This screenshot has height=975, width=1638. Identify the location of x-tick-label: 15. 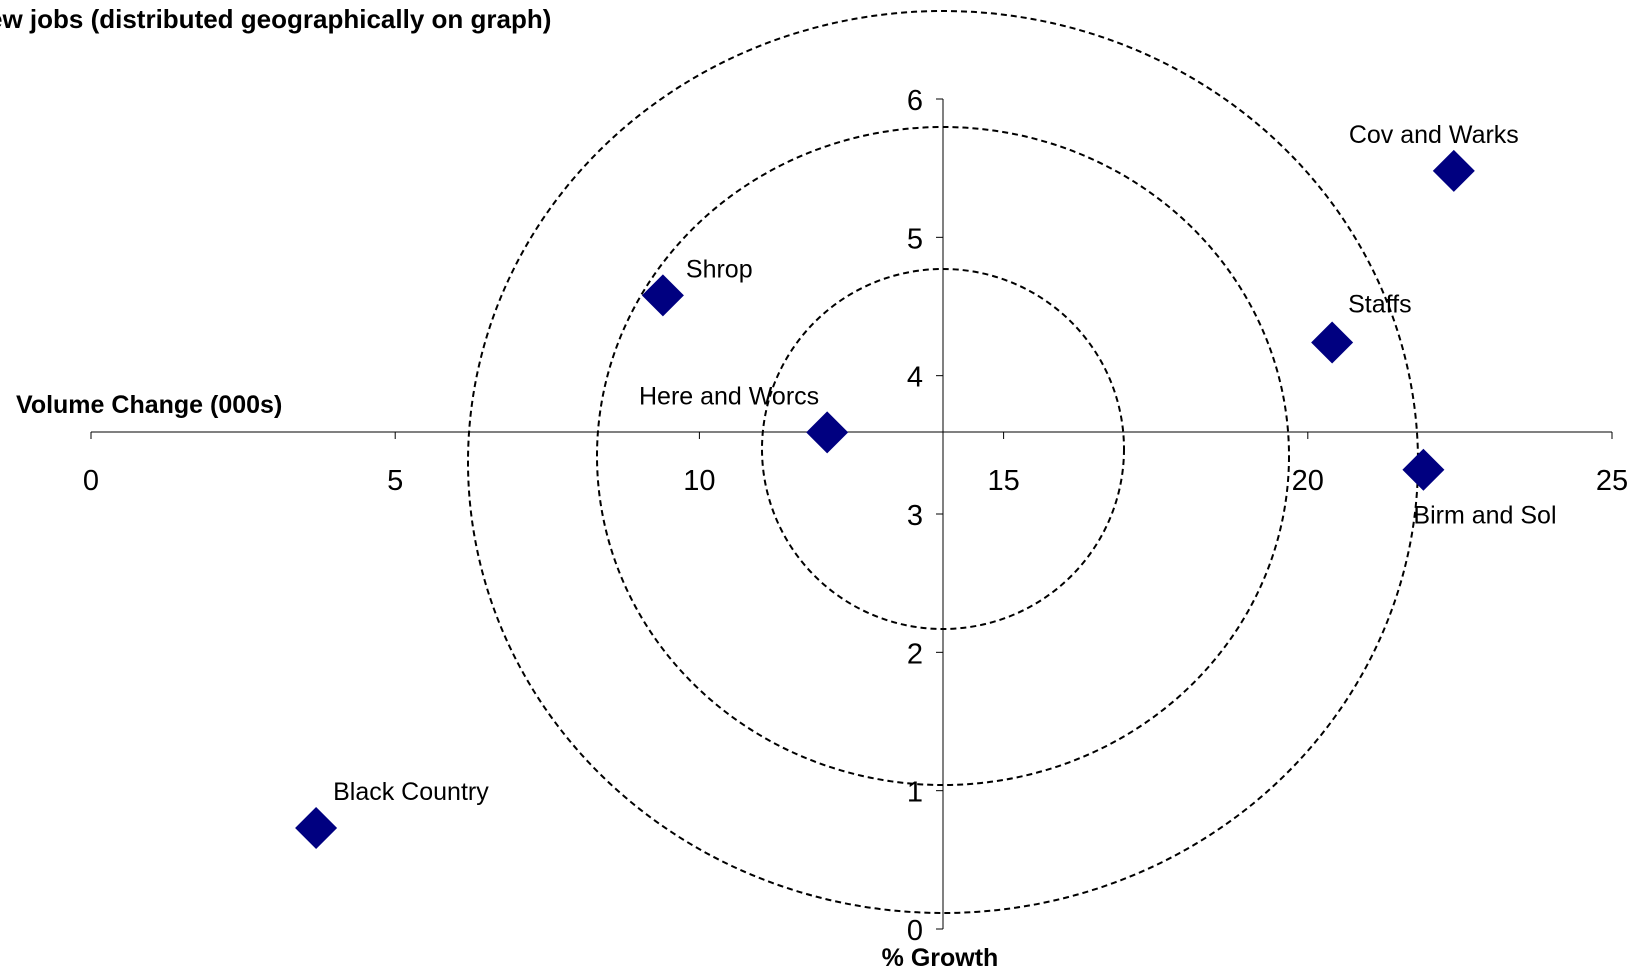
(1003, 481).